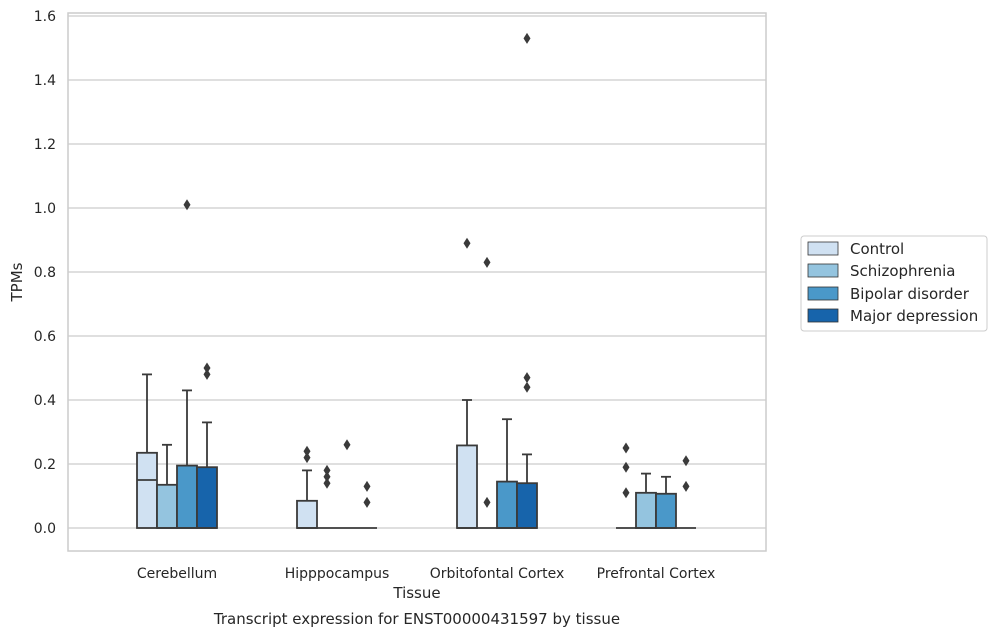 Image resolution: width=997 pixels, height=638 pixels. What do you see at coordinates (45, 17) in the screenshot?
I see `y-tick-label: 1.6` at bounding box center [45, 17].